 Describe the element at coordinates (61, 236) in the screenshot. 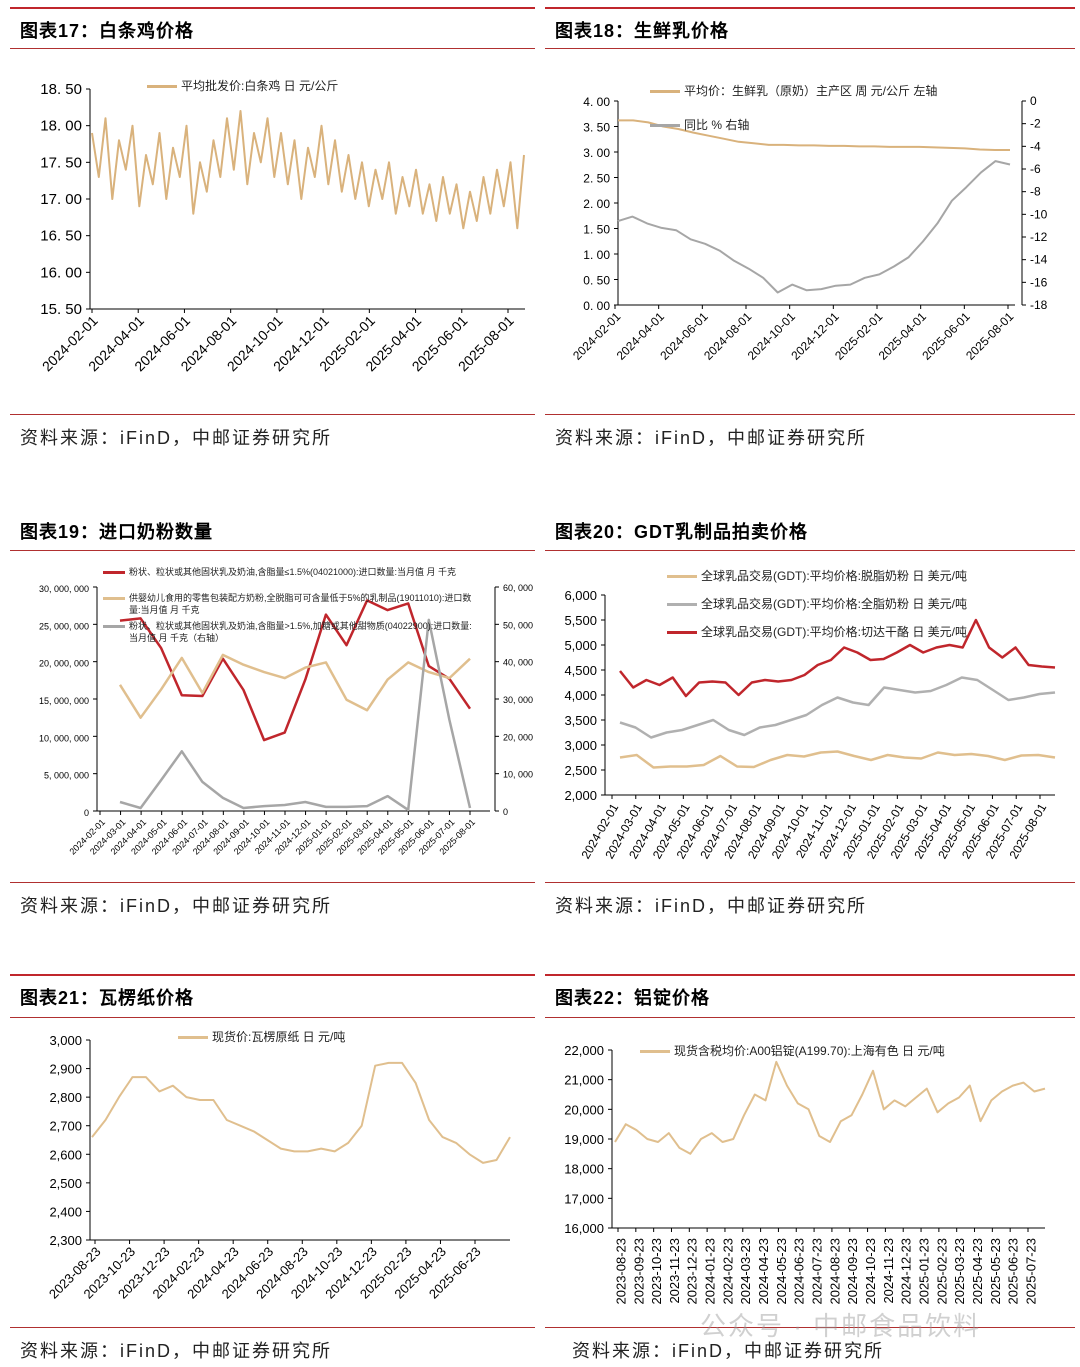

I see `y-tick-label: 16. 50` at that location.